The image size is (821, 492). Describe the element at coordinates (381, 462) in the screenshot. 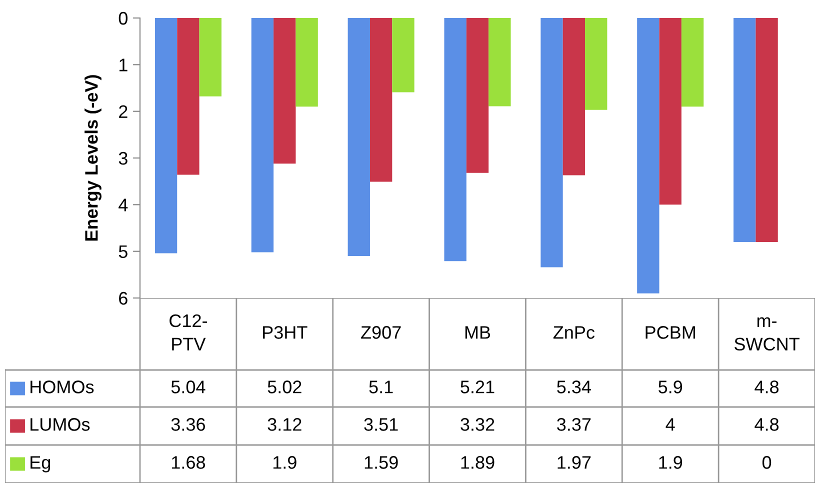

I see `data-label: 1.59` at that location.